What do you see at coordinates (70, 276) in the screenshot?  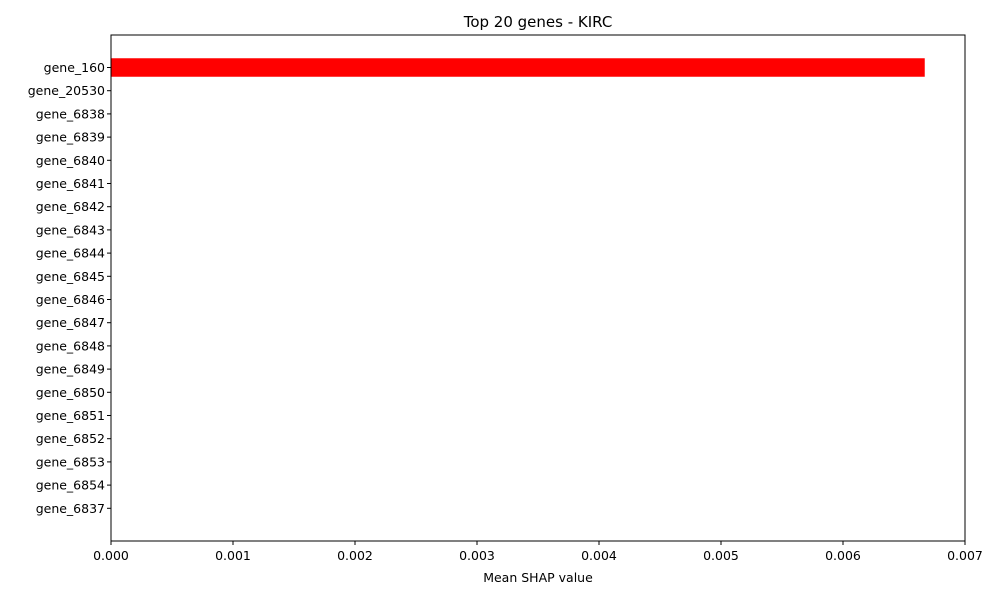 I see `y-tick-label: gene_6845` at bounding box center [70, 276].